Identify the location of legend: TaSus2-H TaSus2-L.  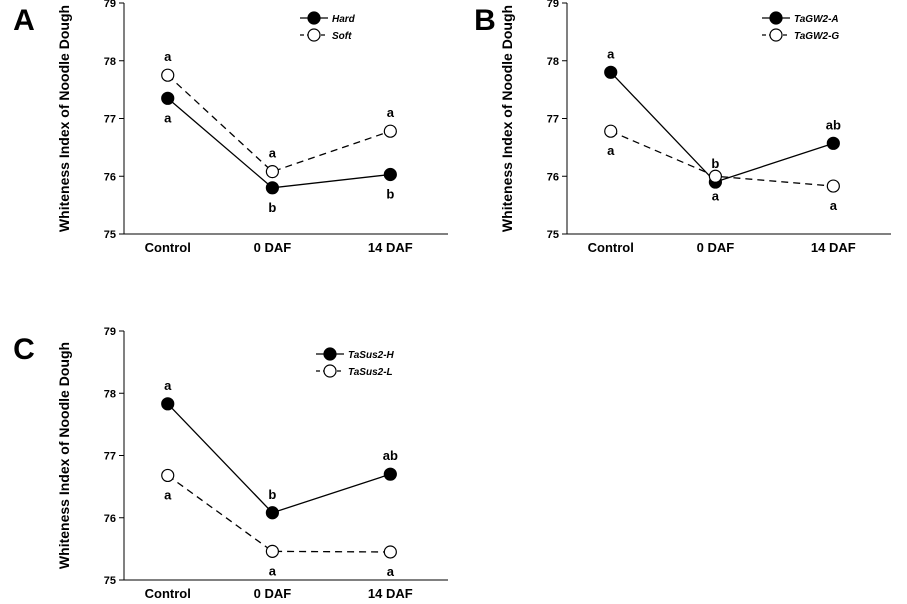
(355, 362).